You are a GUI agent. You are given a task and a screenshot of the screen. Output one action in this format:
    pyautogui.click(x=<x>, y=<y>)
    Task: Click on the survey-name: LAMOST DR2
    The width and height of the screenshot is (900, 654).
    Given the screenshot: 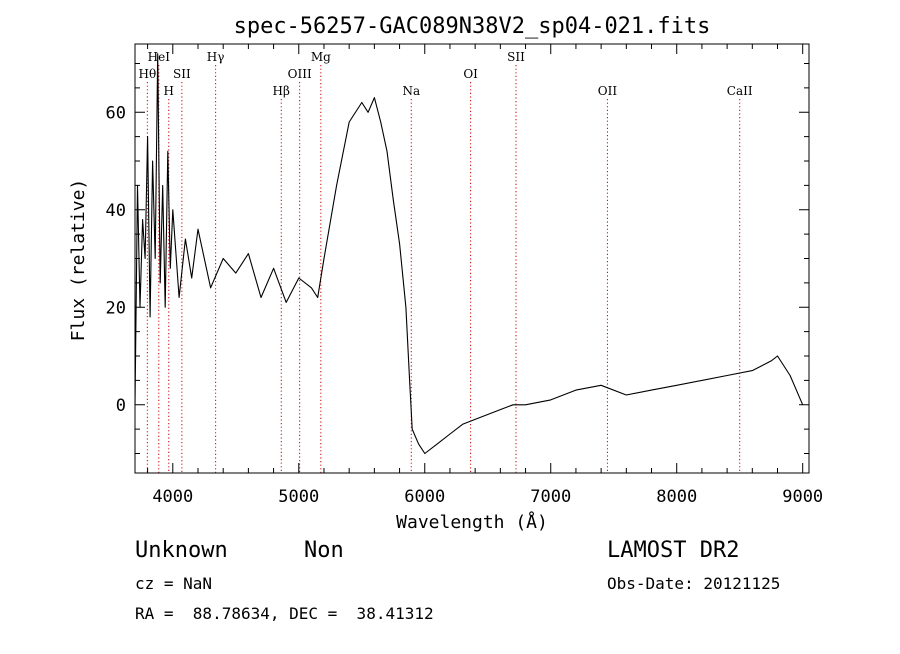 What is the action you would take?
    pyautogui.click(x=673, y=550)
    